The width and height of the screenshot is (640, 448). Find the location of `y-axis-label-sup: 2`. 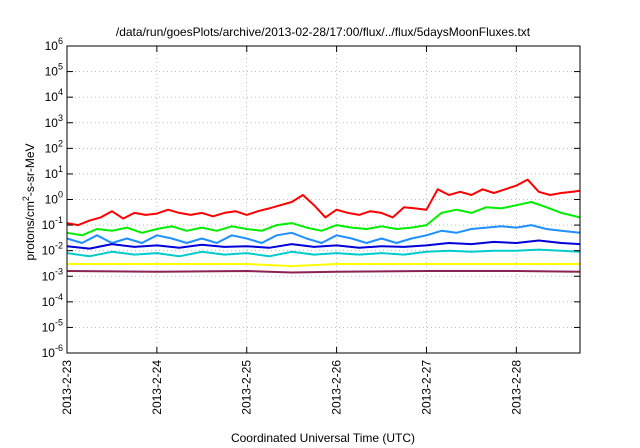

y-axis-label-sup: 2 is located at coordinates (26, 198).